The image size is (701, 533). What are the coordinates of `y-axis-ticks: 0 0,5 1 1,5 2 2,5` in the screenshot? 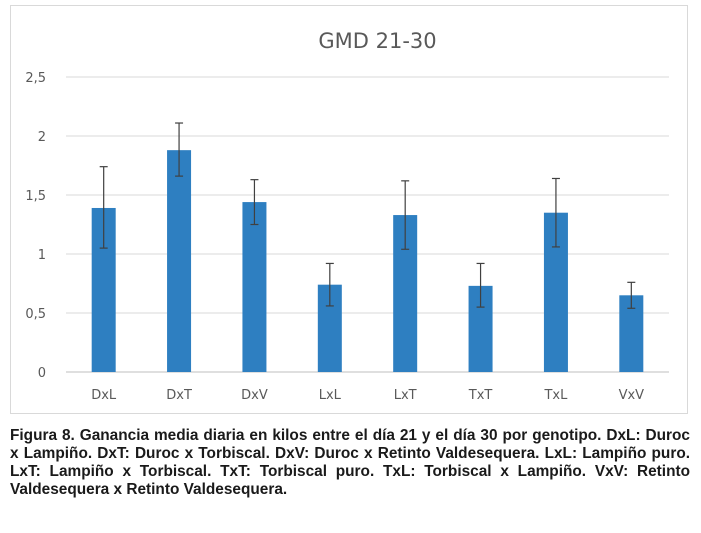 It's located at (35, 226).